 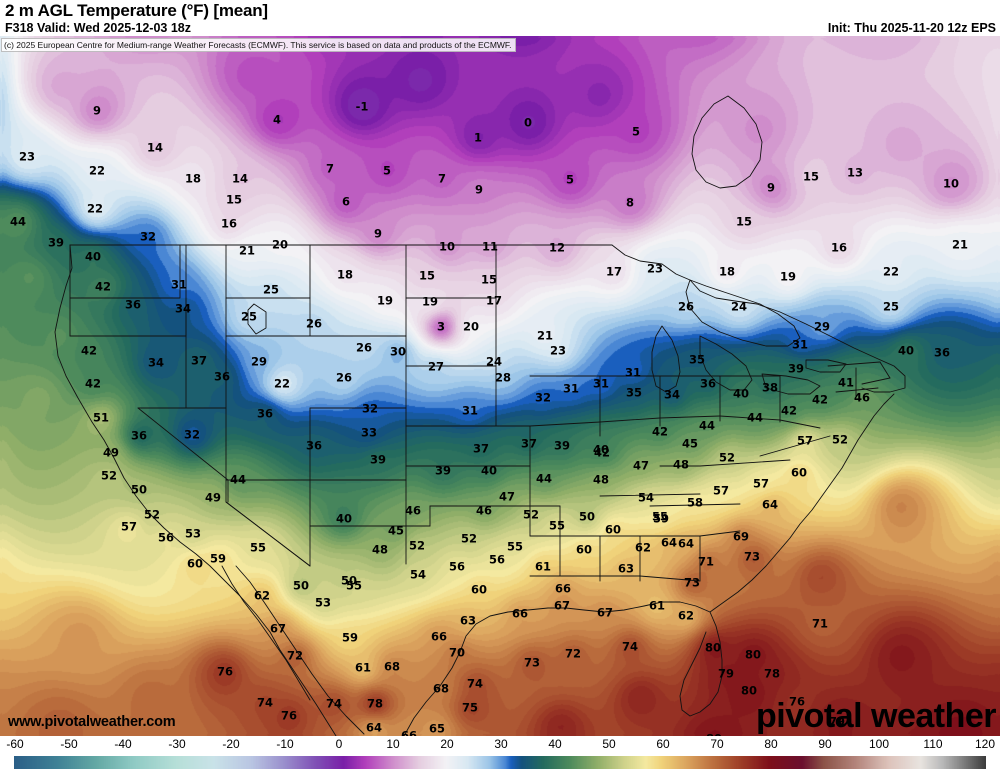 I want to click on colorbar-tick: 60, so click(x=663, y=744).